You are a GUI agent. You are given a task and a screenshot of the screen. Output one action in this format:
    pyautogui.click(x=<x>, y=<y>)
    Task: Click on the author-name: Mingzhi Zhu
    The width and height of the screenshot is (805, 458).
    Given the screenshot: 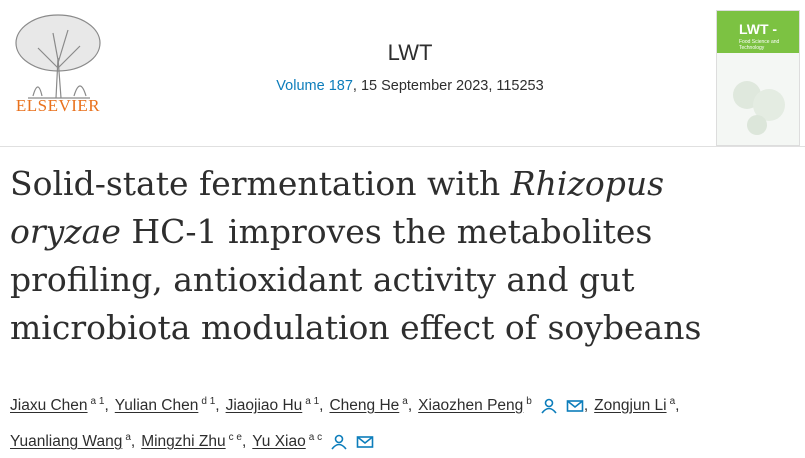 What is the action you would take?
    pyautogui.click(x=183, y=442)
    